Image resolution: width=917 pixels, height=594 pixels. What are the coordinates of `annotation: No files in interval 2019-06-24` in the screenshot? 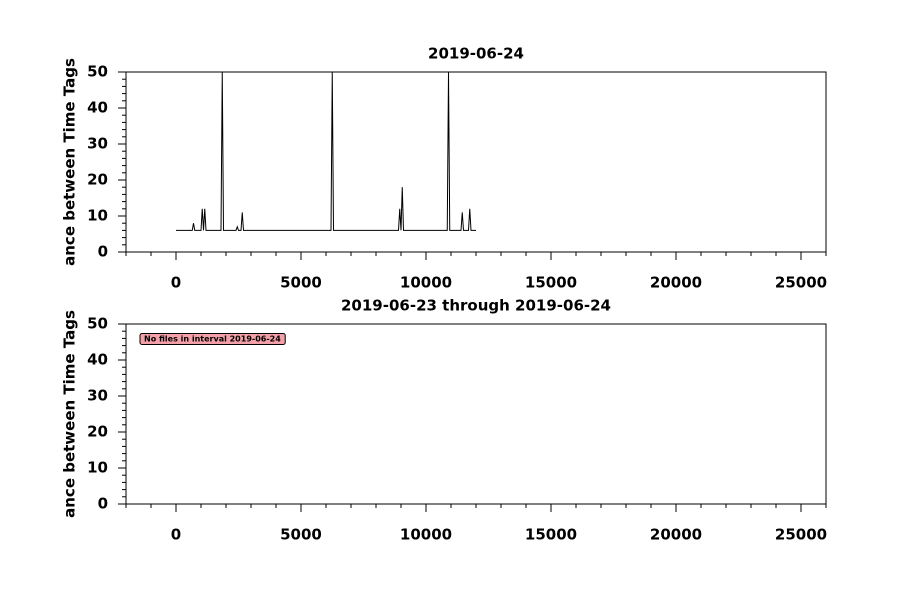 It's located at (212, 339).